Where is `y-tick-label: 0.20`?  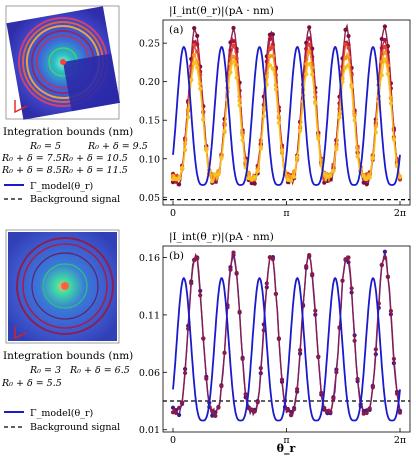
y-tick-label: 0.20 is located at coordinates (149, 82).